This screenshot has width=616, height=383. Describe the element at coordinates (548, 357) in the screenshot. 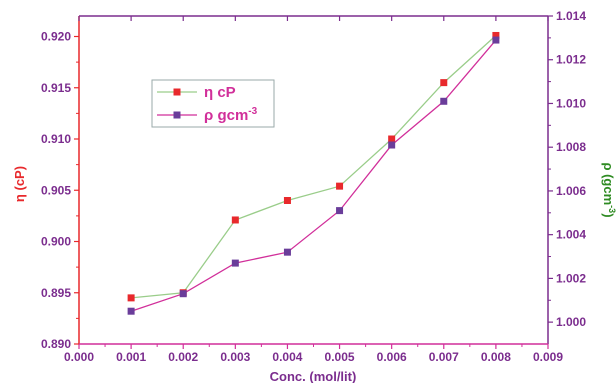

I see `x-tick-label: 0.009` at that location.